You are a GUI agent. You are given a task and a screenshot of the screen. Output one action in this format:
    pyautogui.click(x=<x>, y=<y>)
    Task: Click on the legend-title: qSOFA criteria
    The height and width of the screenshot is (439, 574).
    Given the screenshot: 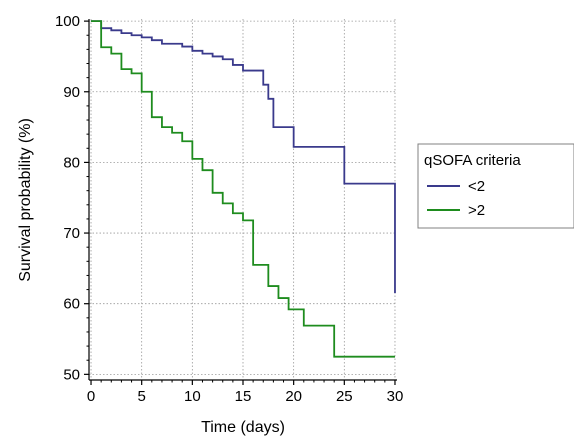 What is the action you would take?
    pyautogui.click(x=472, y=160)
    